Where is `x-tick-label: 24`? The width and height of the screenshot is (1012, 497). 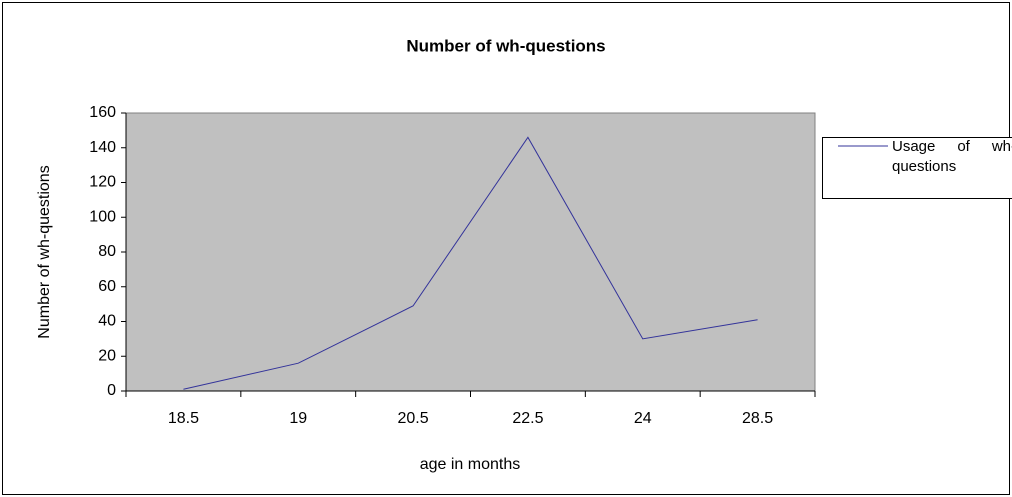 x-tick-label: 24 is located at coordinates (643, 418).